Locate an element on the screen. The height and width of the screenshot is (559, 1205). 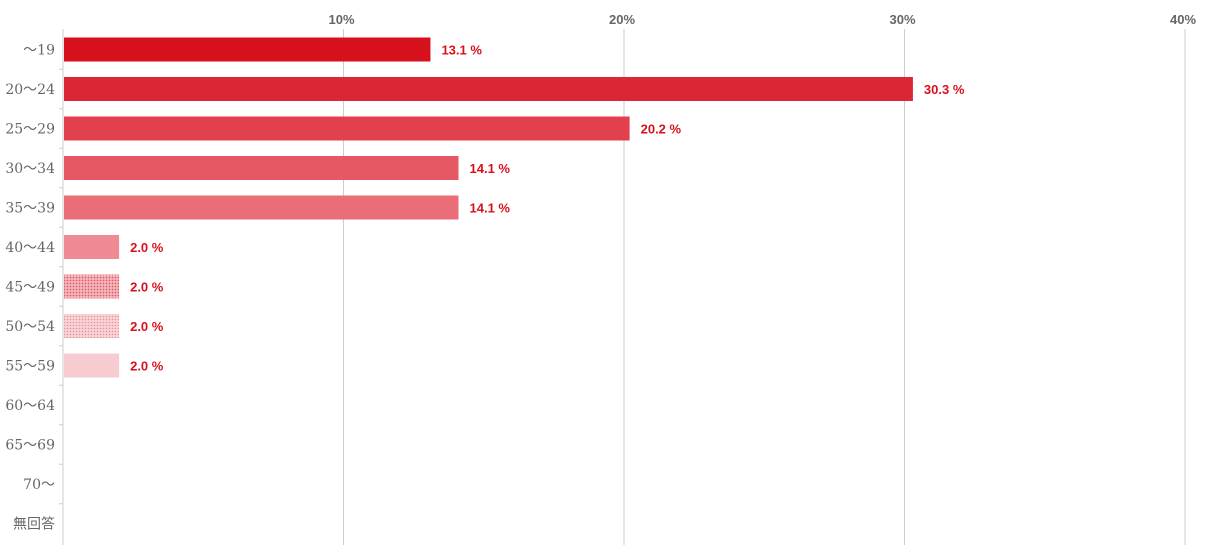
category-label: 60～64 is located at coordinates (30, 406).